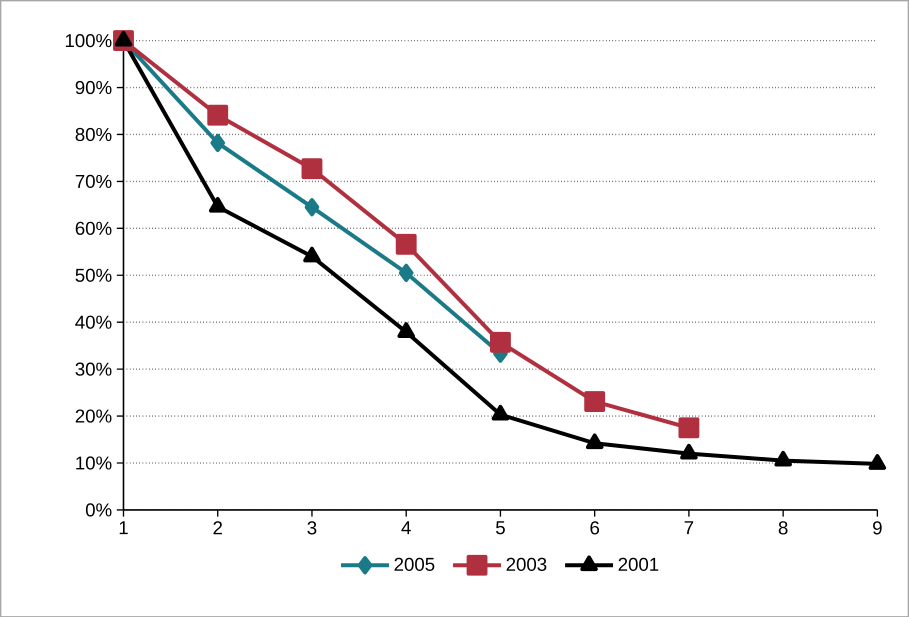 The image size is (909, 617). Describe the element at coordinates (93, 322) in the screenshot. I see `y-tick-label: 40%` at that location.